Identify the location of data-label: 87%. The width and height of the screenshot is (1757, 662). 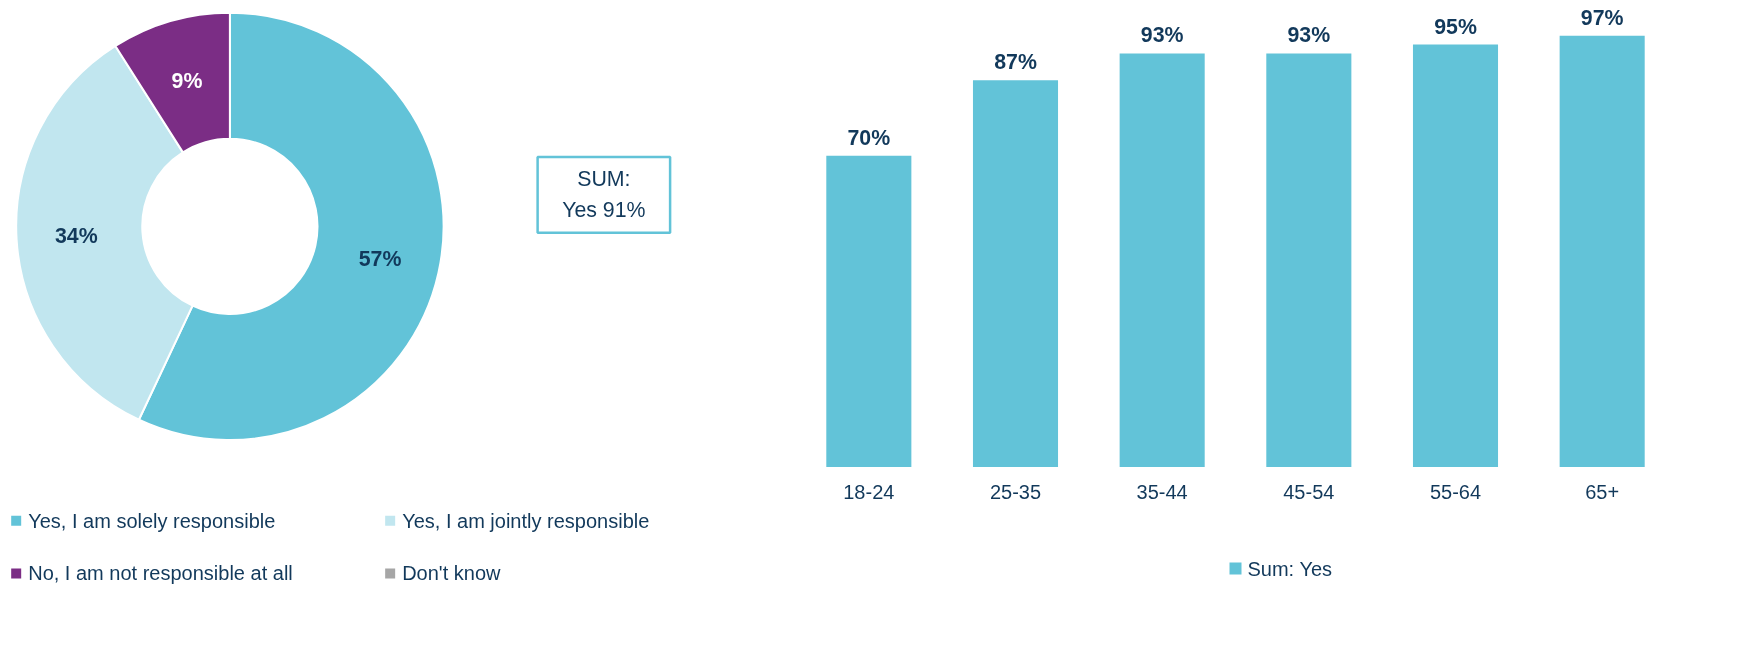
(1015, 62).